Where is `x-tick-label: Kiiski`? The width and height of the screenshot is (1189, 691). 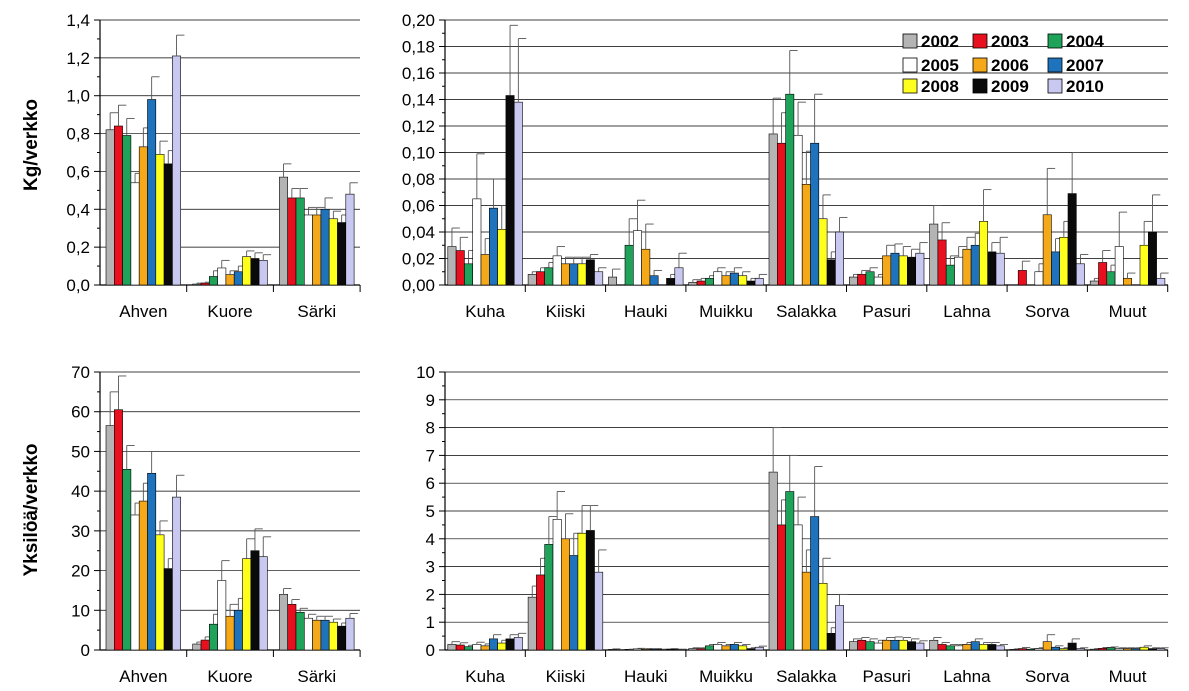 x-tick-label: Kiiski is located at coordinates (566, 676).